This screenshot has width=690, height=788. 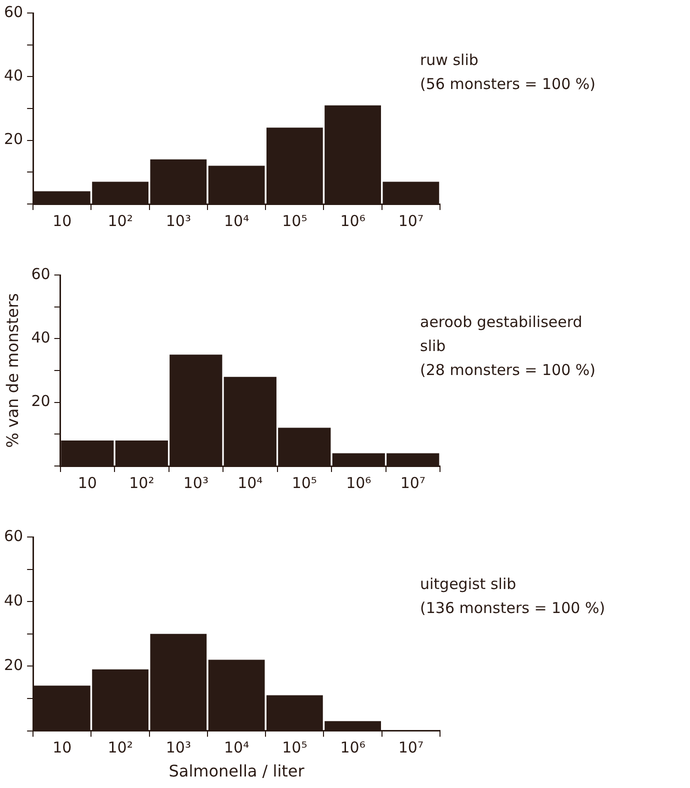 What do you see at coordinates (508, 84) in the screenshot?
I see `annotation: (56 monsters = 100 %)` at bounding box center [508, 84].